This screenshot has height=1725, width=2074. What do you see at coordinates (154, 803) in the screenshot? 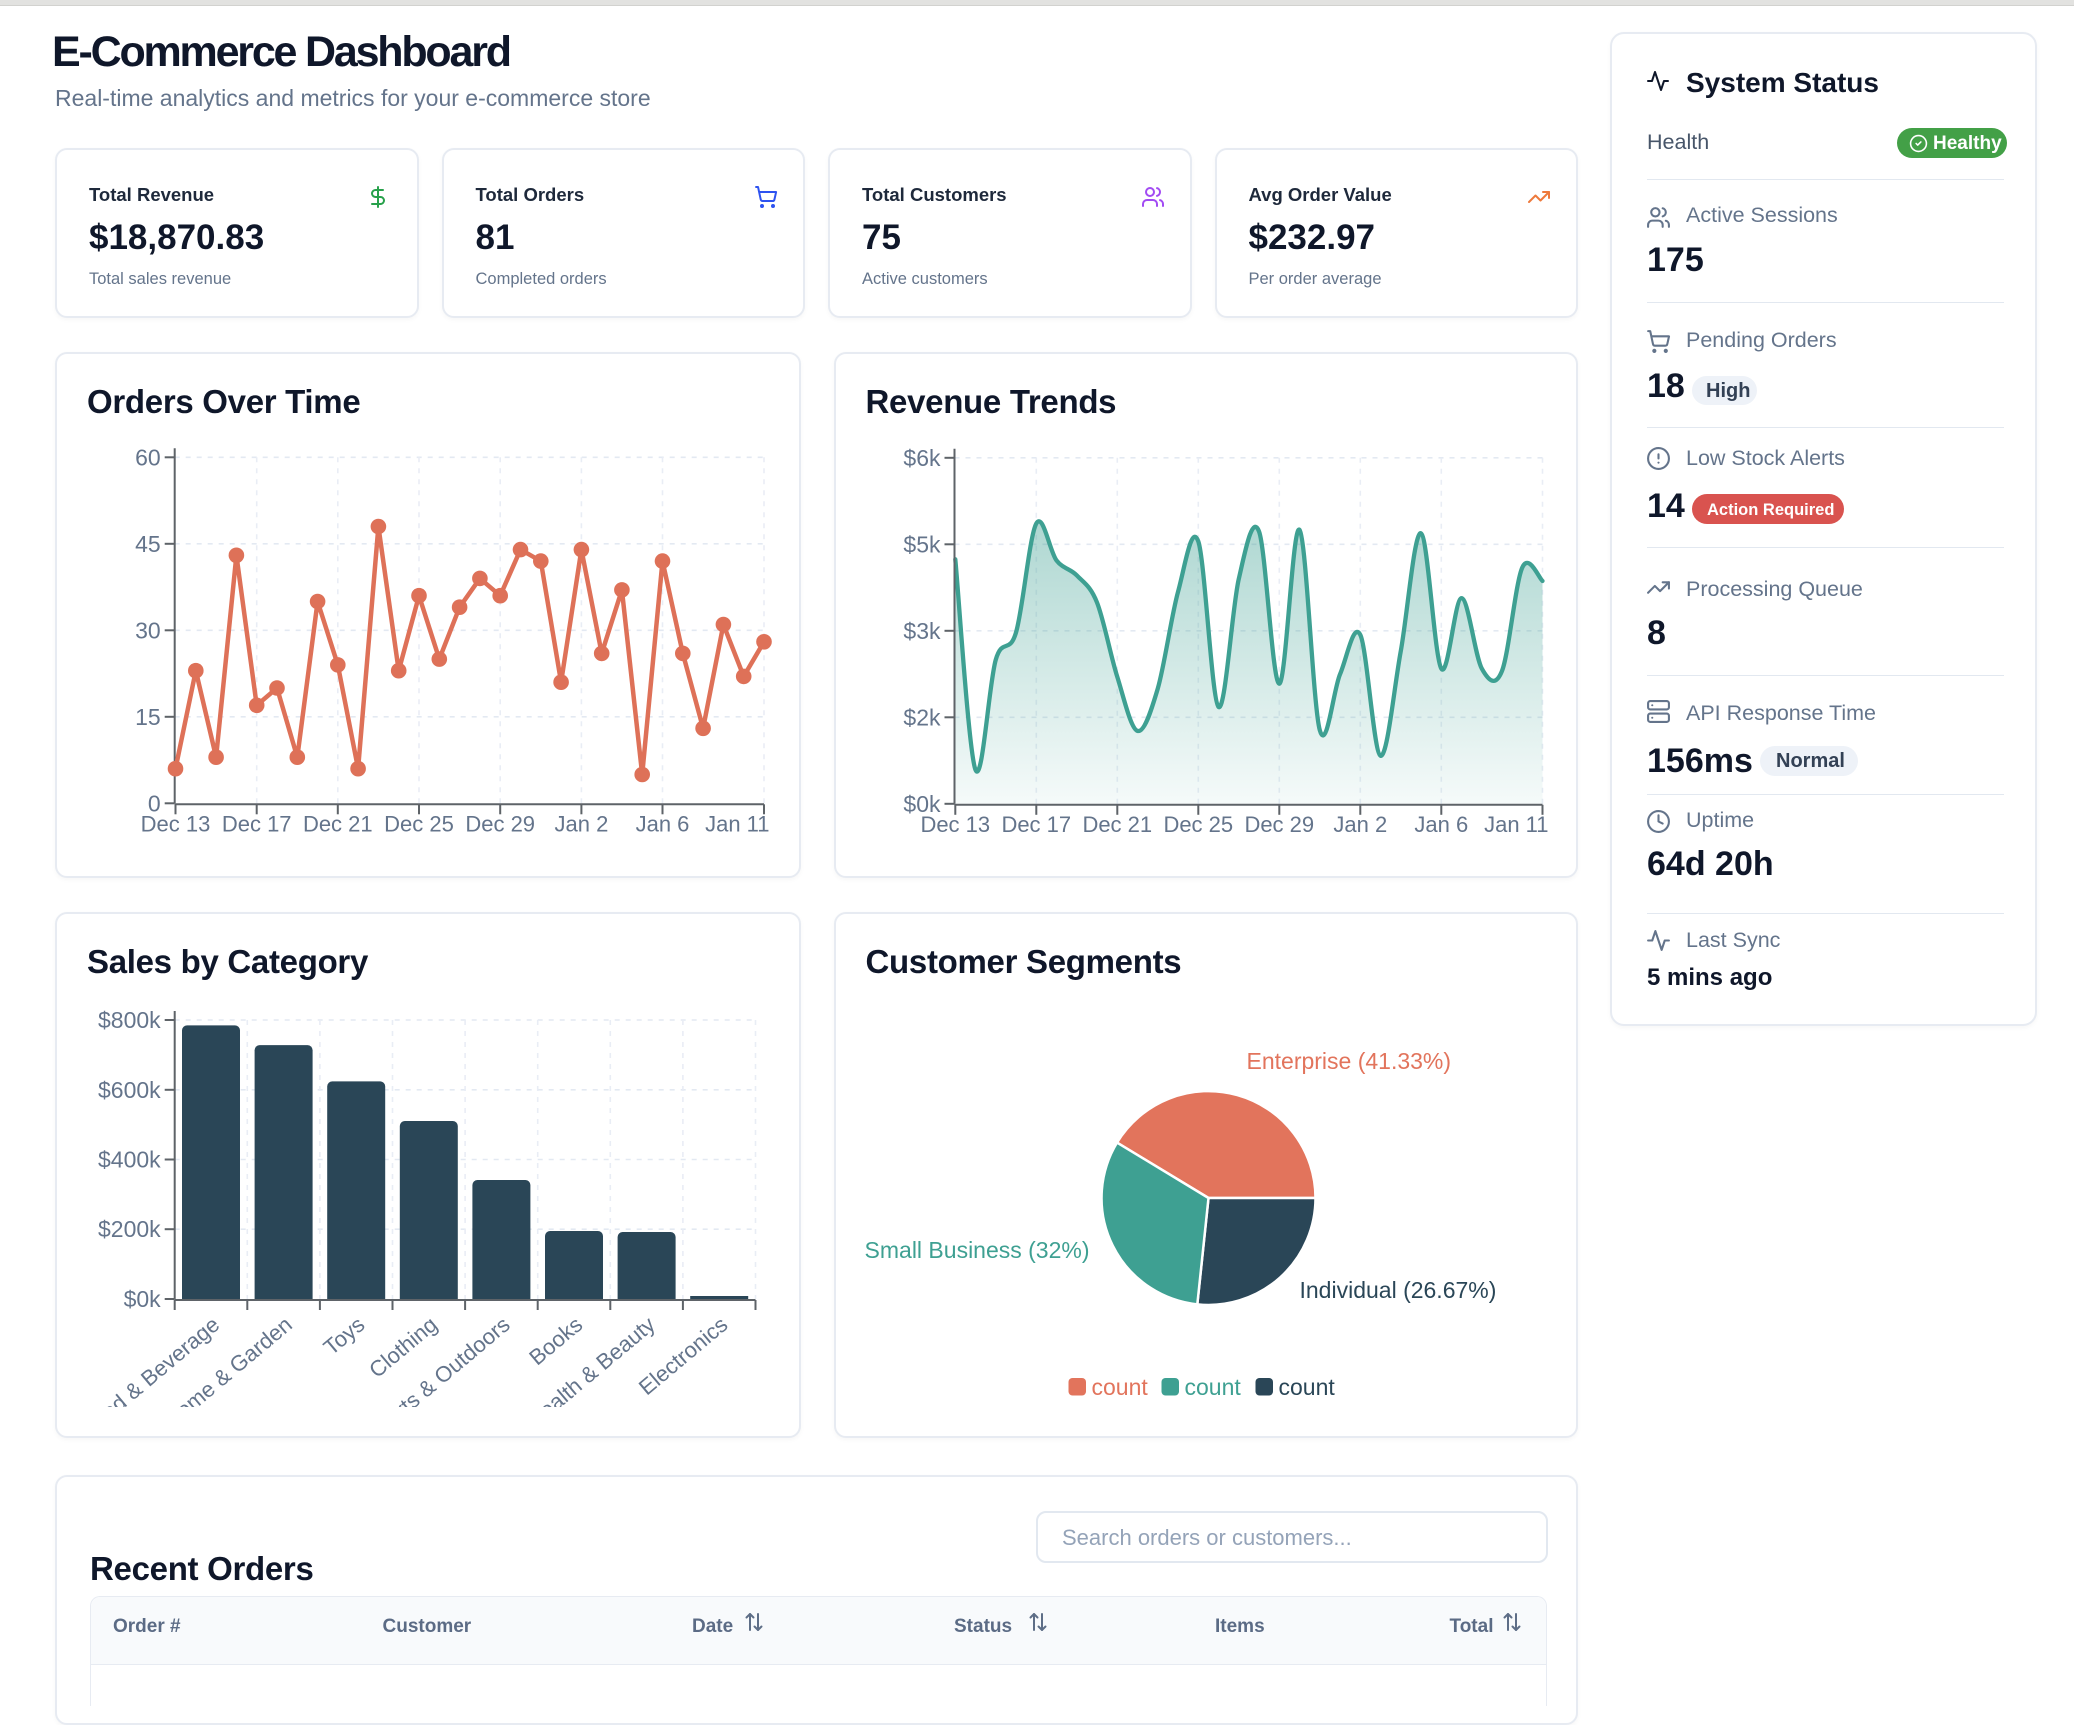
I see `svg-text: 0` at bounding box center [154, 803].